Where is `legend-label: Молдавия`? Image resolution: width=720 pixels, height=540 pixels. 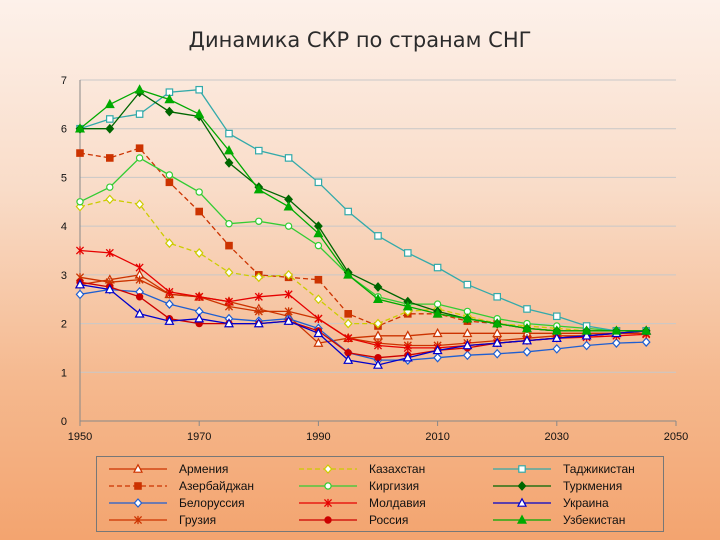 legend-label: Молдавия is located at coordinates (397, 503).